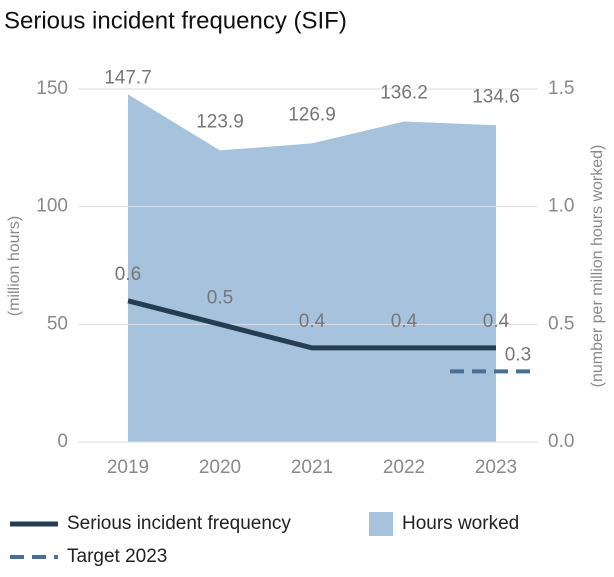 The height and width of the screenshot is (577, 614). What do you see at coordinates (128, 467) in the screenshot?
I see `x-tick-label: 2019` at bounding box center [128, 467].